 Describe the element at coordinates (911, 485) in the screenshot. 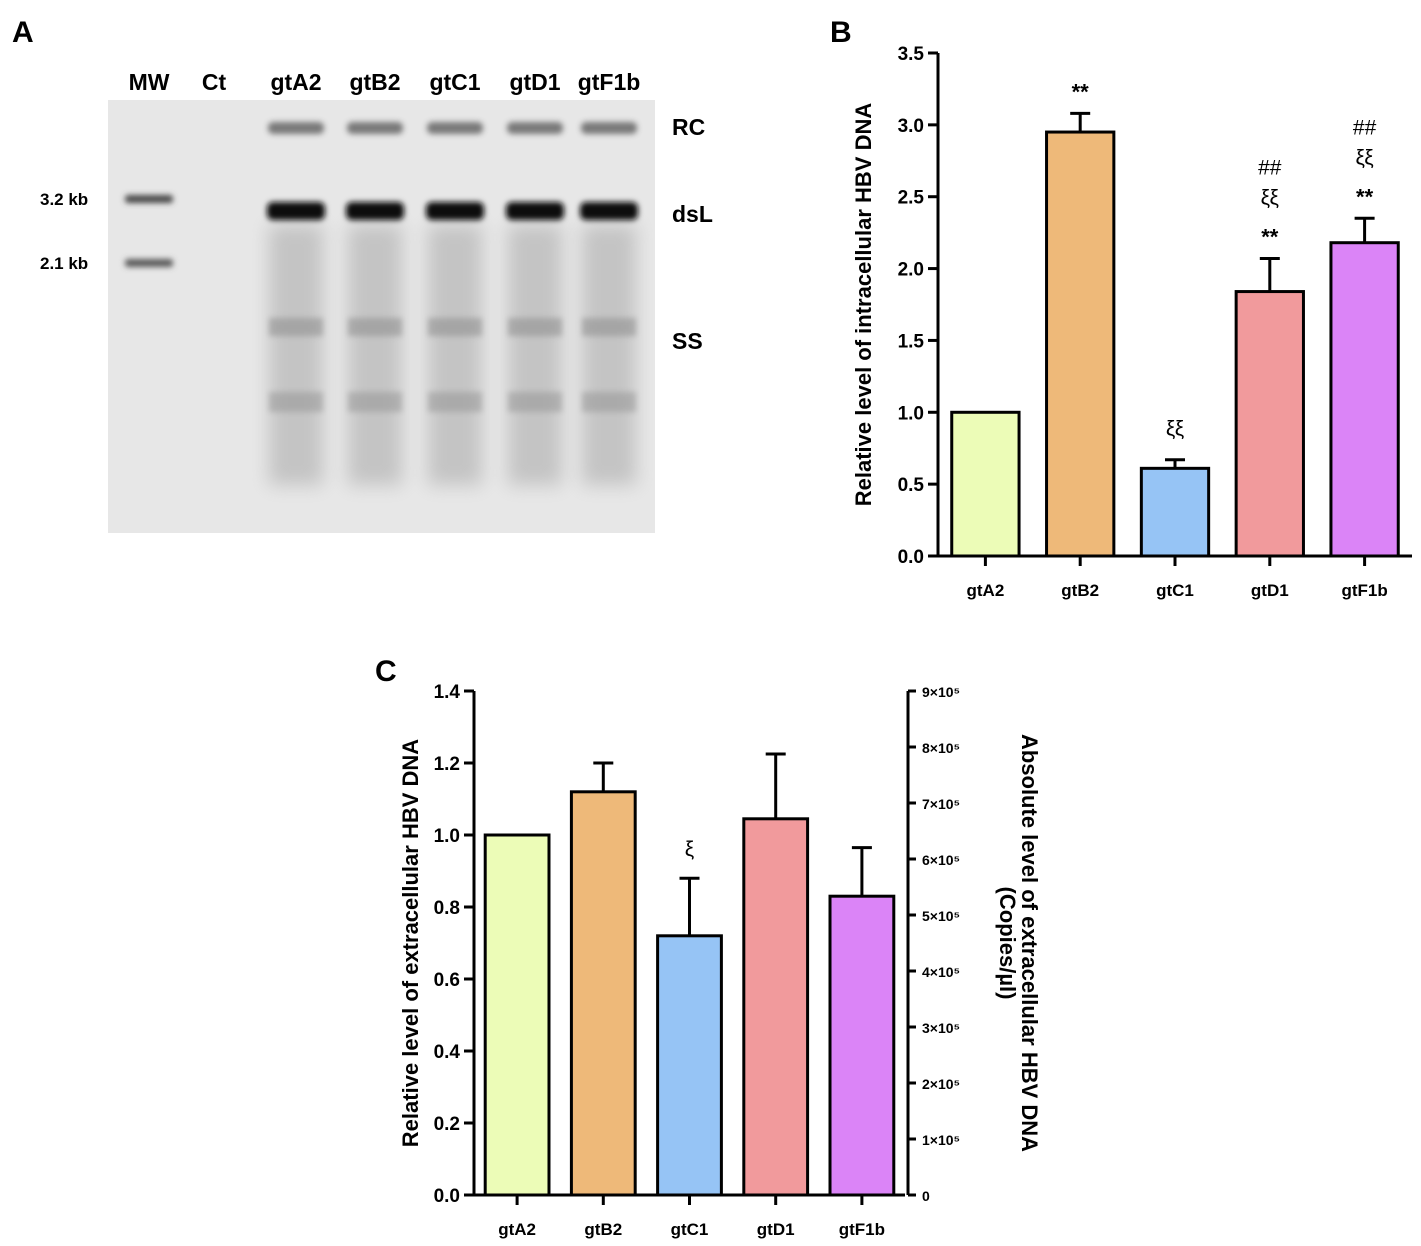

I see `y-tick-label: 0.5` at that location.